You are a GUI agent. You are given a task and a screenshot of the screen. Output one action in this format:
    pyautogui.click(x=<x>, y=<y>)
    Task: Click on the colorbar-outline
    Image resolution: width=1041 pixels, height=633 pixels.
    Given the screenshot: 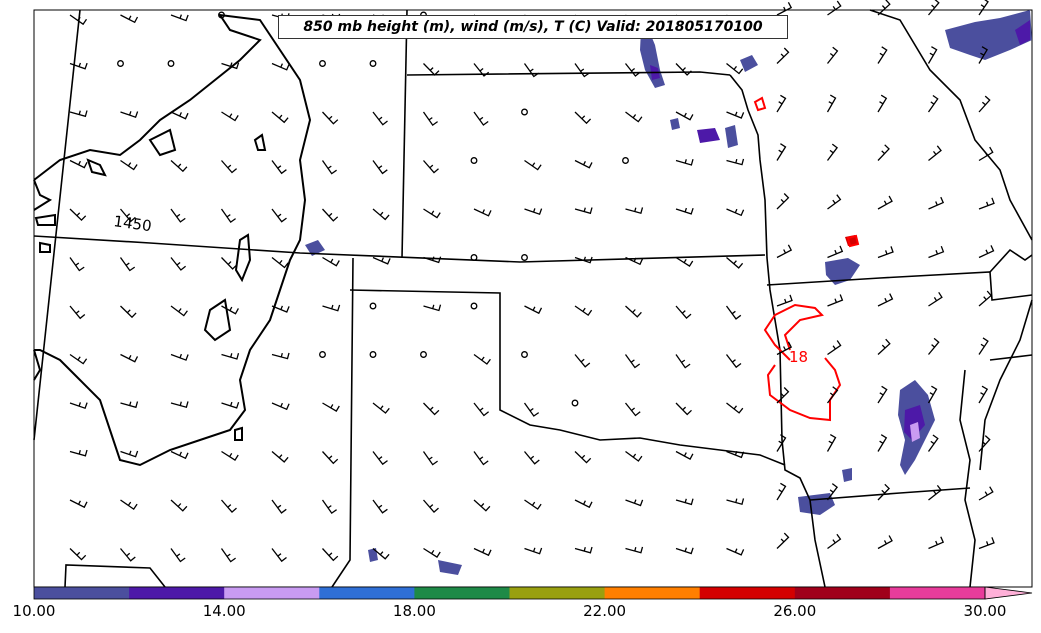 What is the action you would take?
    pyautogui.click(x=509, y=593)
    